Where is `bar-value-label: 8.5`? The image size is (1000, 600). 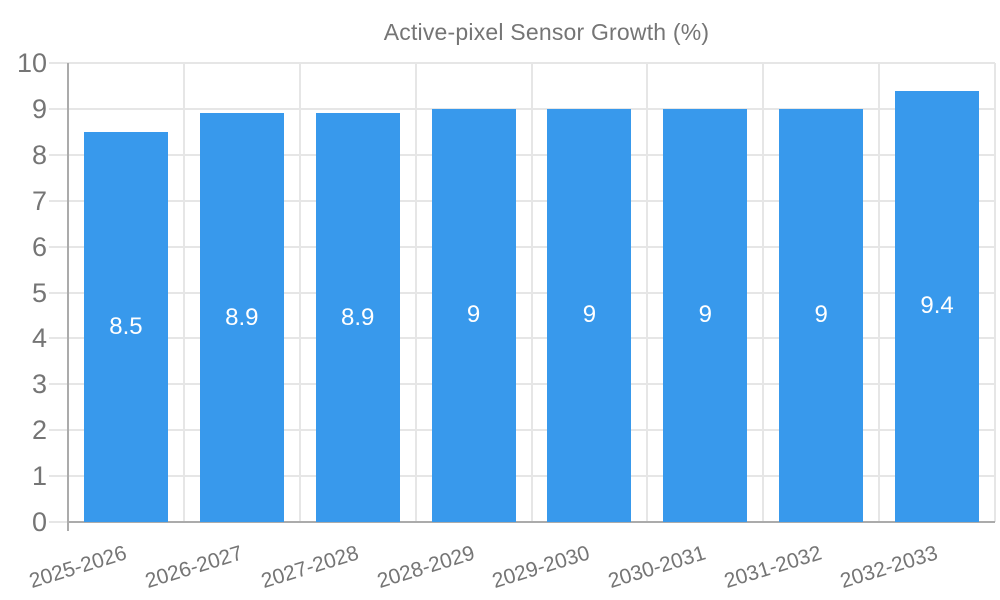 bar-value-label: 8.5 is located at coordinates (126, 326).